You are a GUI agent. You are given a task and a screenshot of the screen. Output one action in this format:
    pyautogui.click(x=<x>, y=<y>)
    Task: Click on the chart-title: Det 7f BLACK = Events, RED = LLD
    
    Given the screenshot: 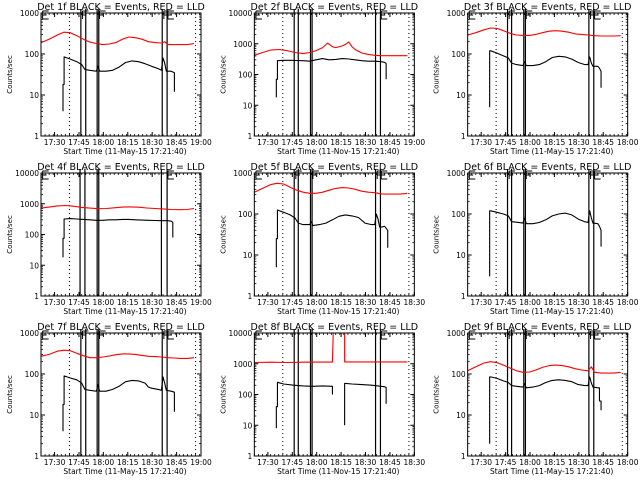 What is the action you would take?
    pyautogui.click(x=121, y=327)
    